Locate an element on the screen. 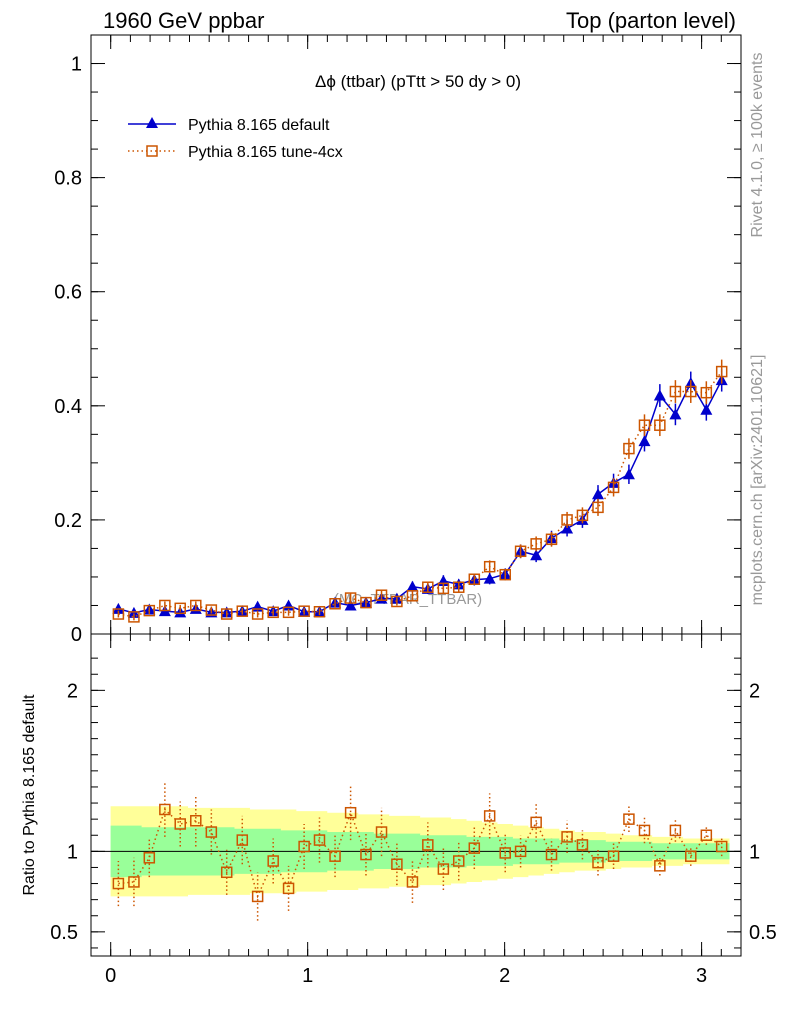 The image size is (786, 1024). main-ytick-label: 0.4 is located at coordinates (68, 407).